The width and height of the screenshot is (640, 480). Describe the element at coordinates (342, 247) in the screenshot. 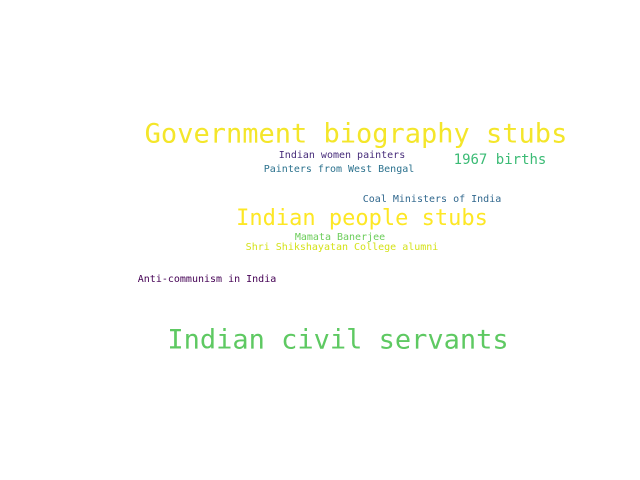

I see `word-shri-shikshayatan-college-alumni: Shri Shikshayatan College alumni` at that location.